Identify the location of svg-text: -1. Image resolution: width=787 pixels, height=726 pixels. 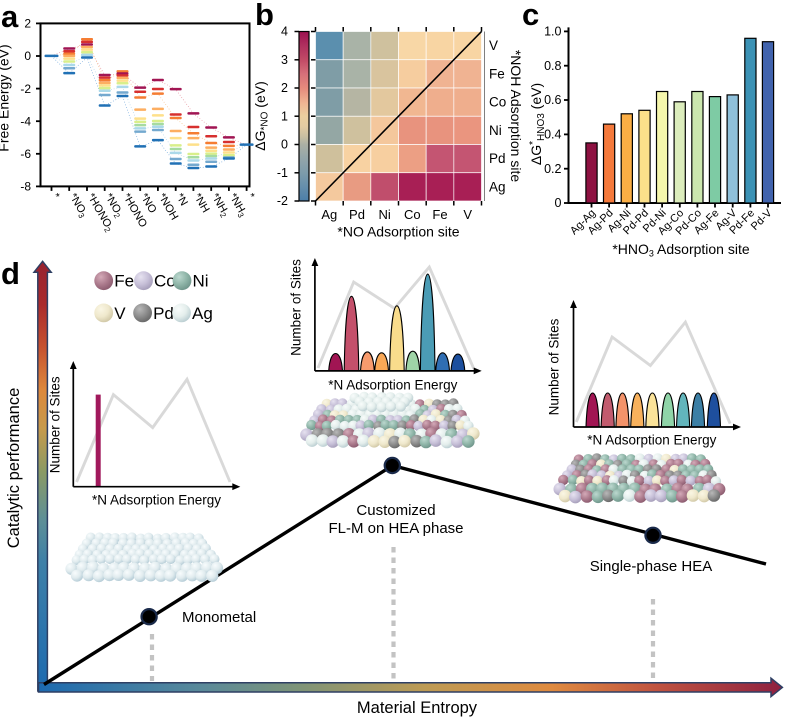
(282, 173).